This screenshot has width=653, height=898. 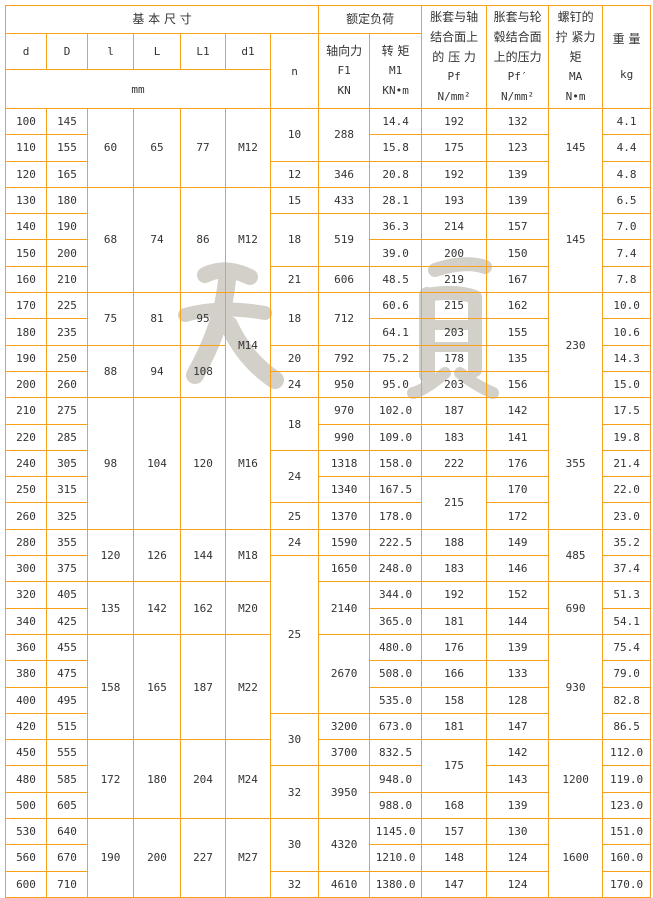 I want to click on table-cell: 32, so click(x=294, y=792).